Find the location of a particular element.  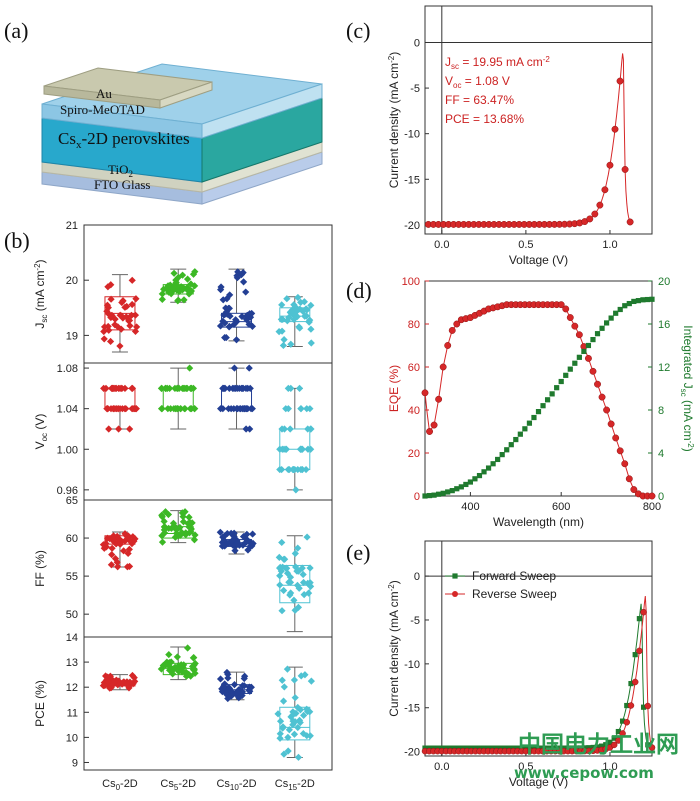

x-tick-label: 400 is located at coordinates (470, 507).